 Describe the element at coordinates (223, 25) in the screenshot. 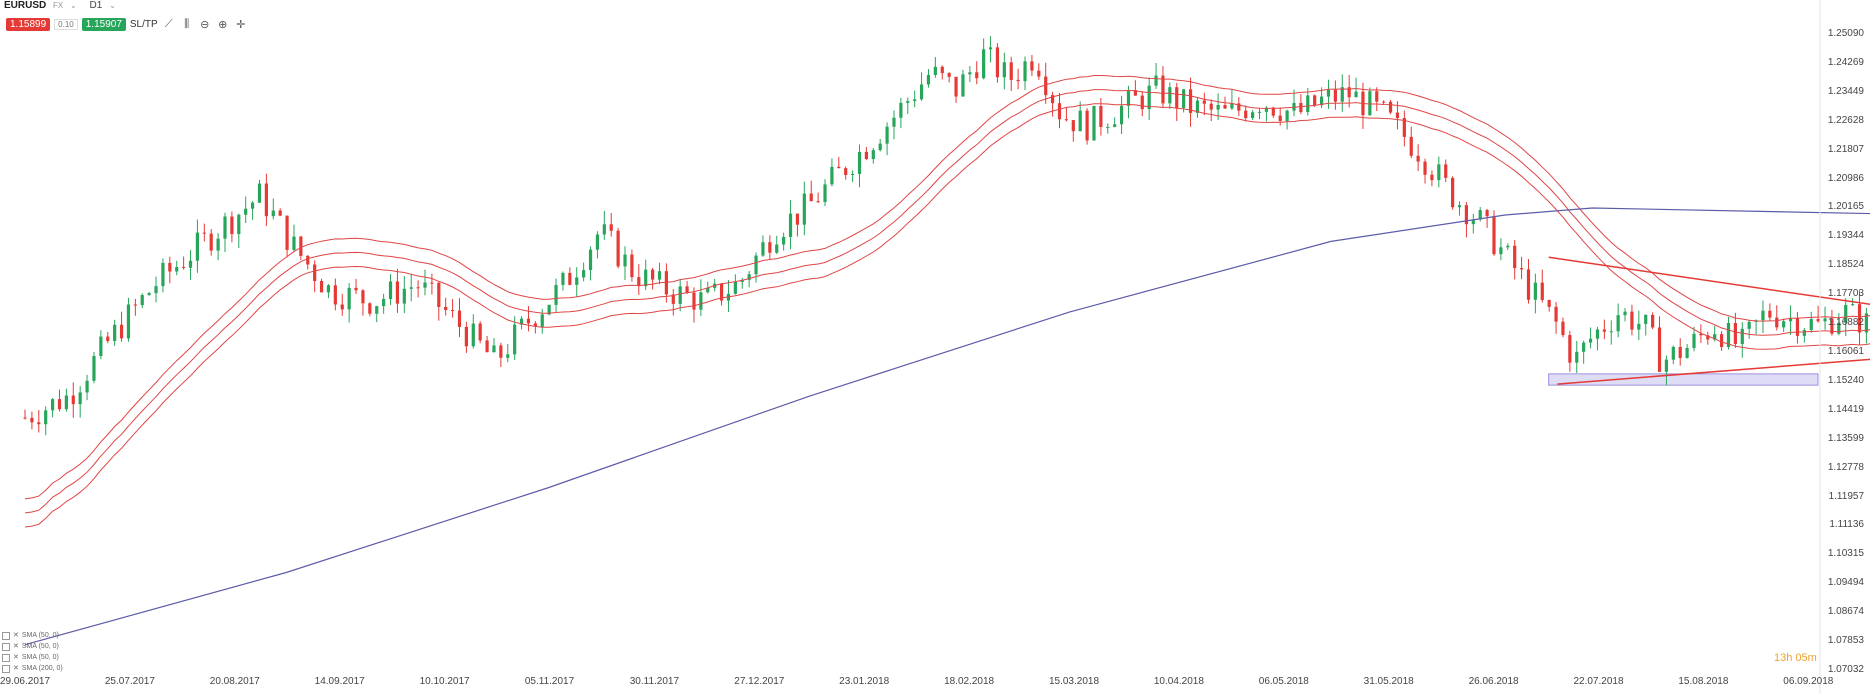

I see `zoom-in-icon: ⊕` at that location.